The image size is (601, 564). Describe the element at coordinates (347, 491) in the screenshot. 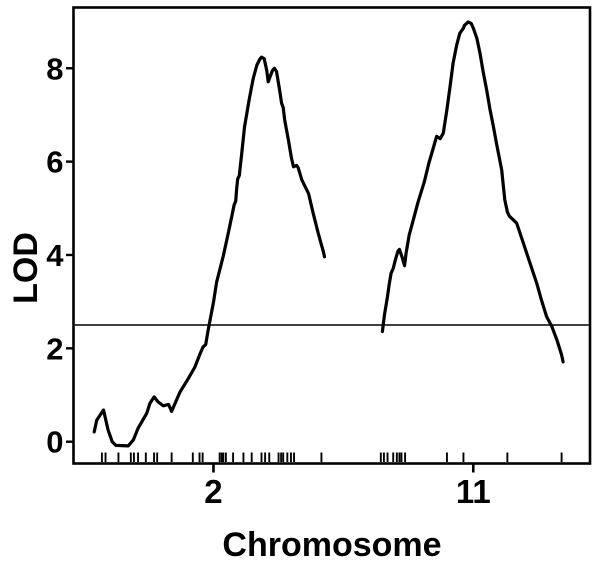

I see `x-axis-tick-labels: 2 11` at that location.